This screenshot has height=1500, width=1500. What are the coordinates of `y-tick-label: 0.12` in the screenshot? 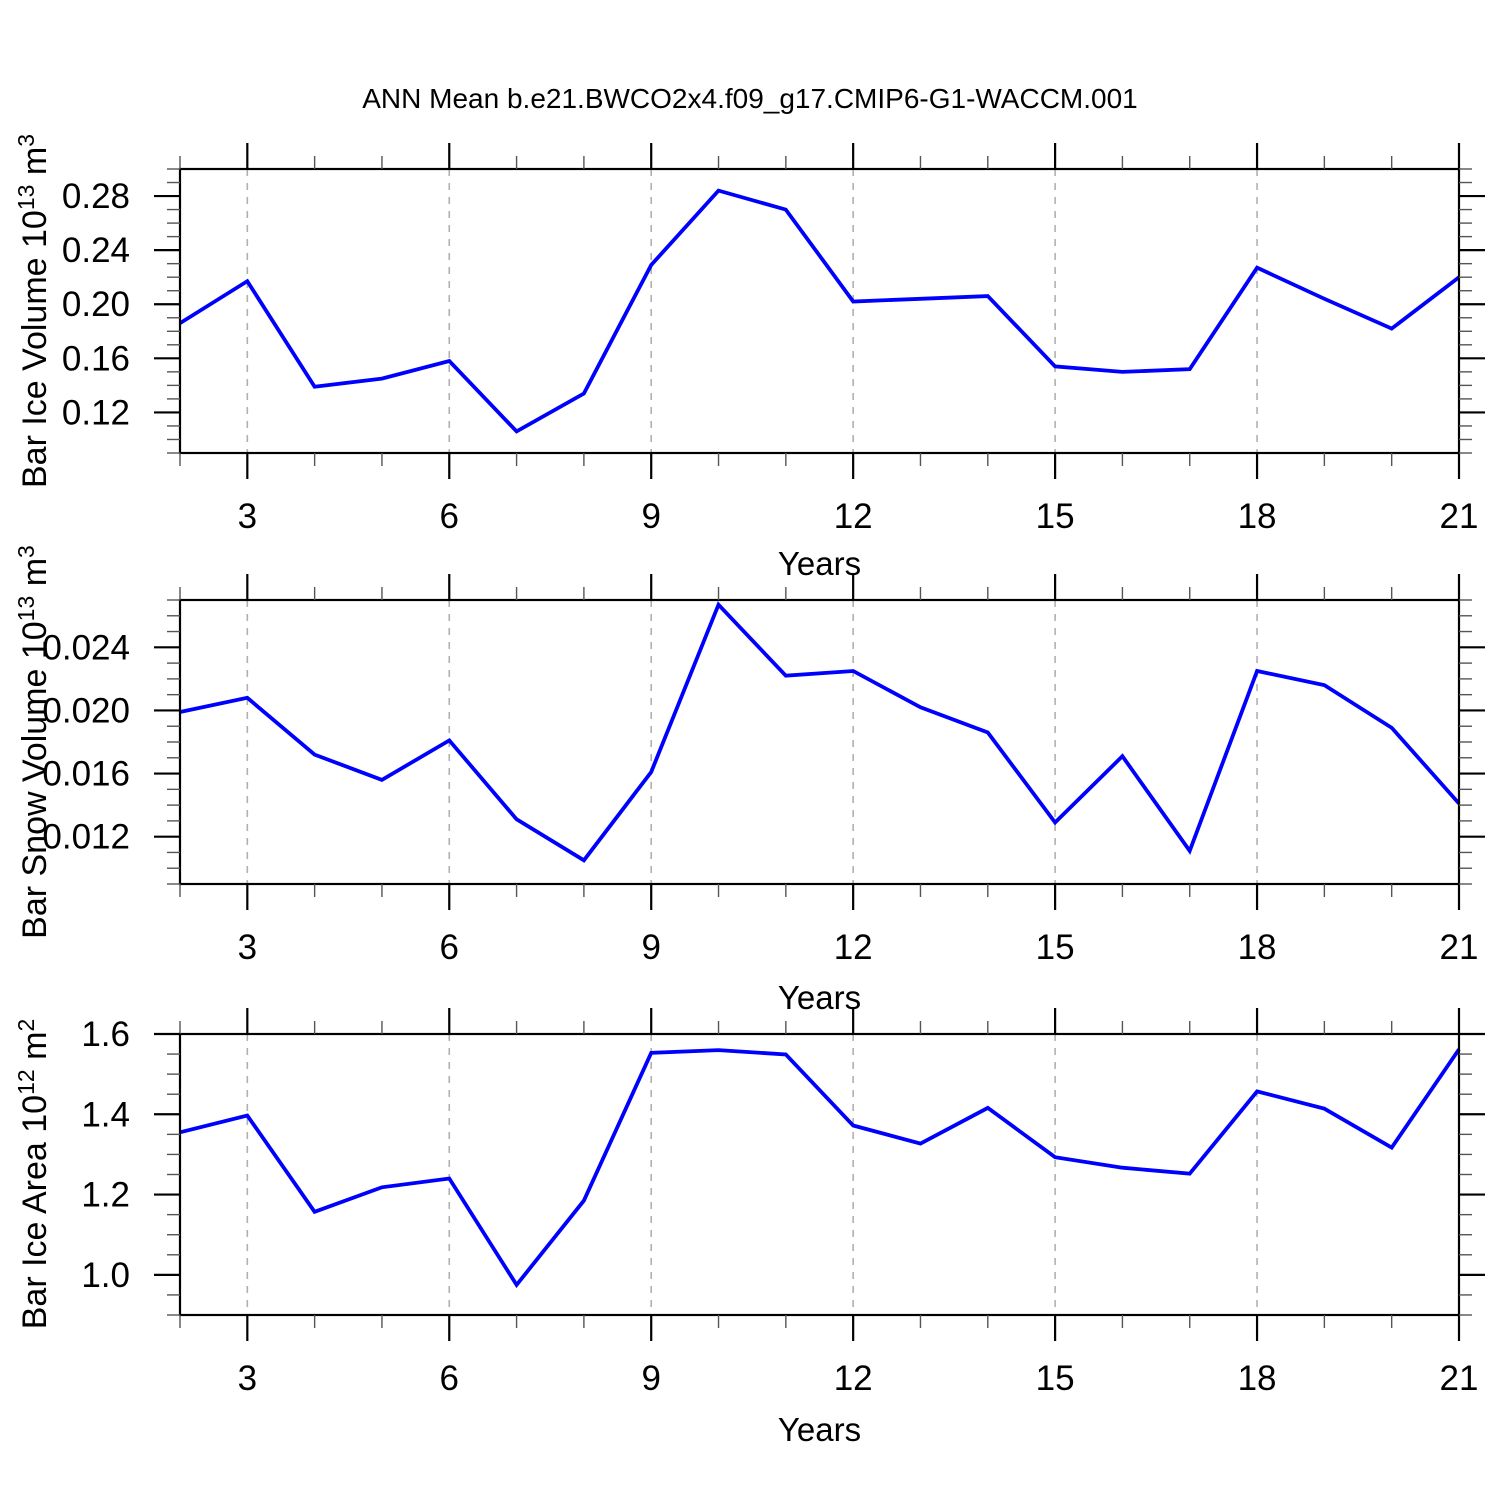 It's located at (96, 412).